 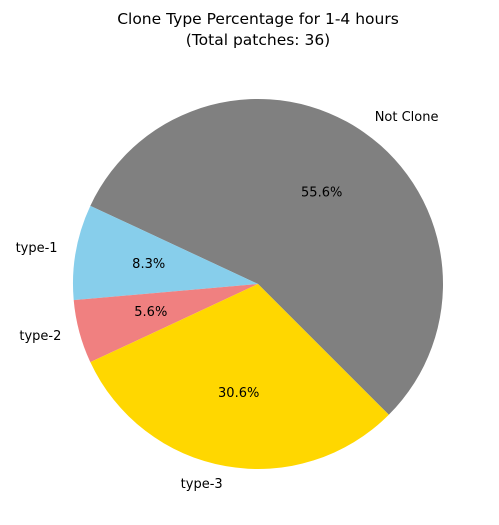 I want to click on slice-label-type-1: type-1, so click(x=37, y=248).